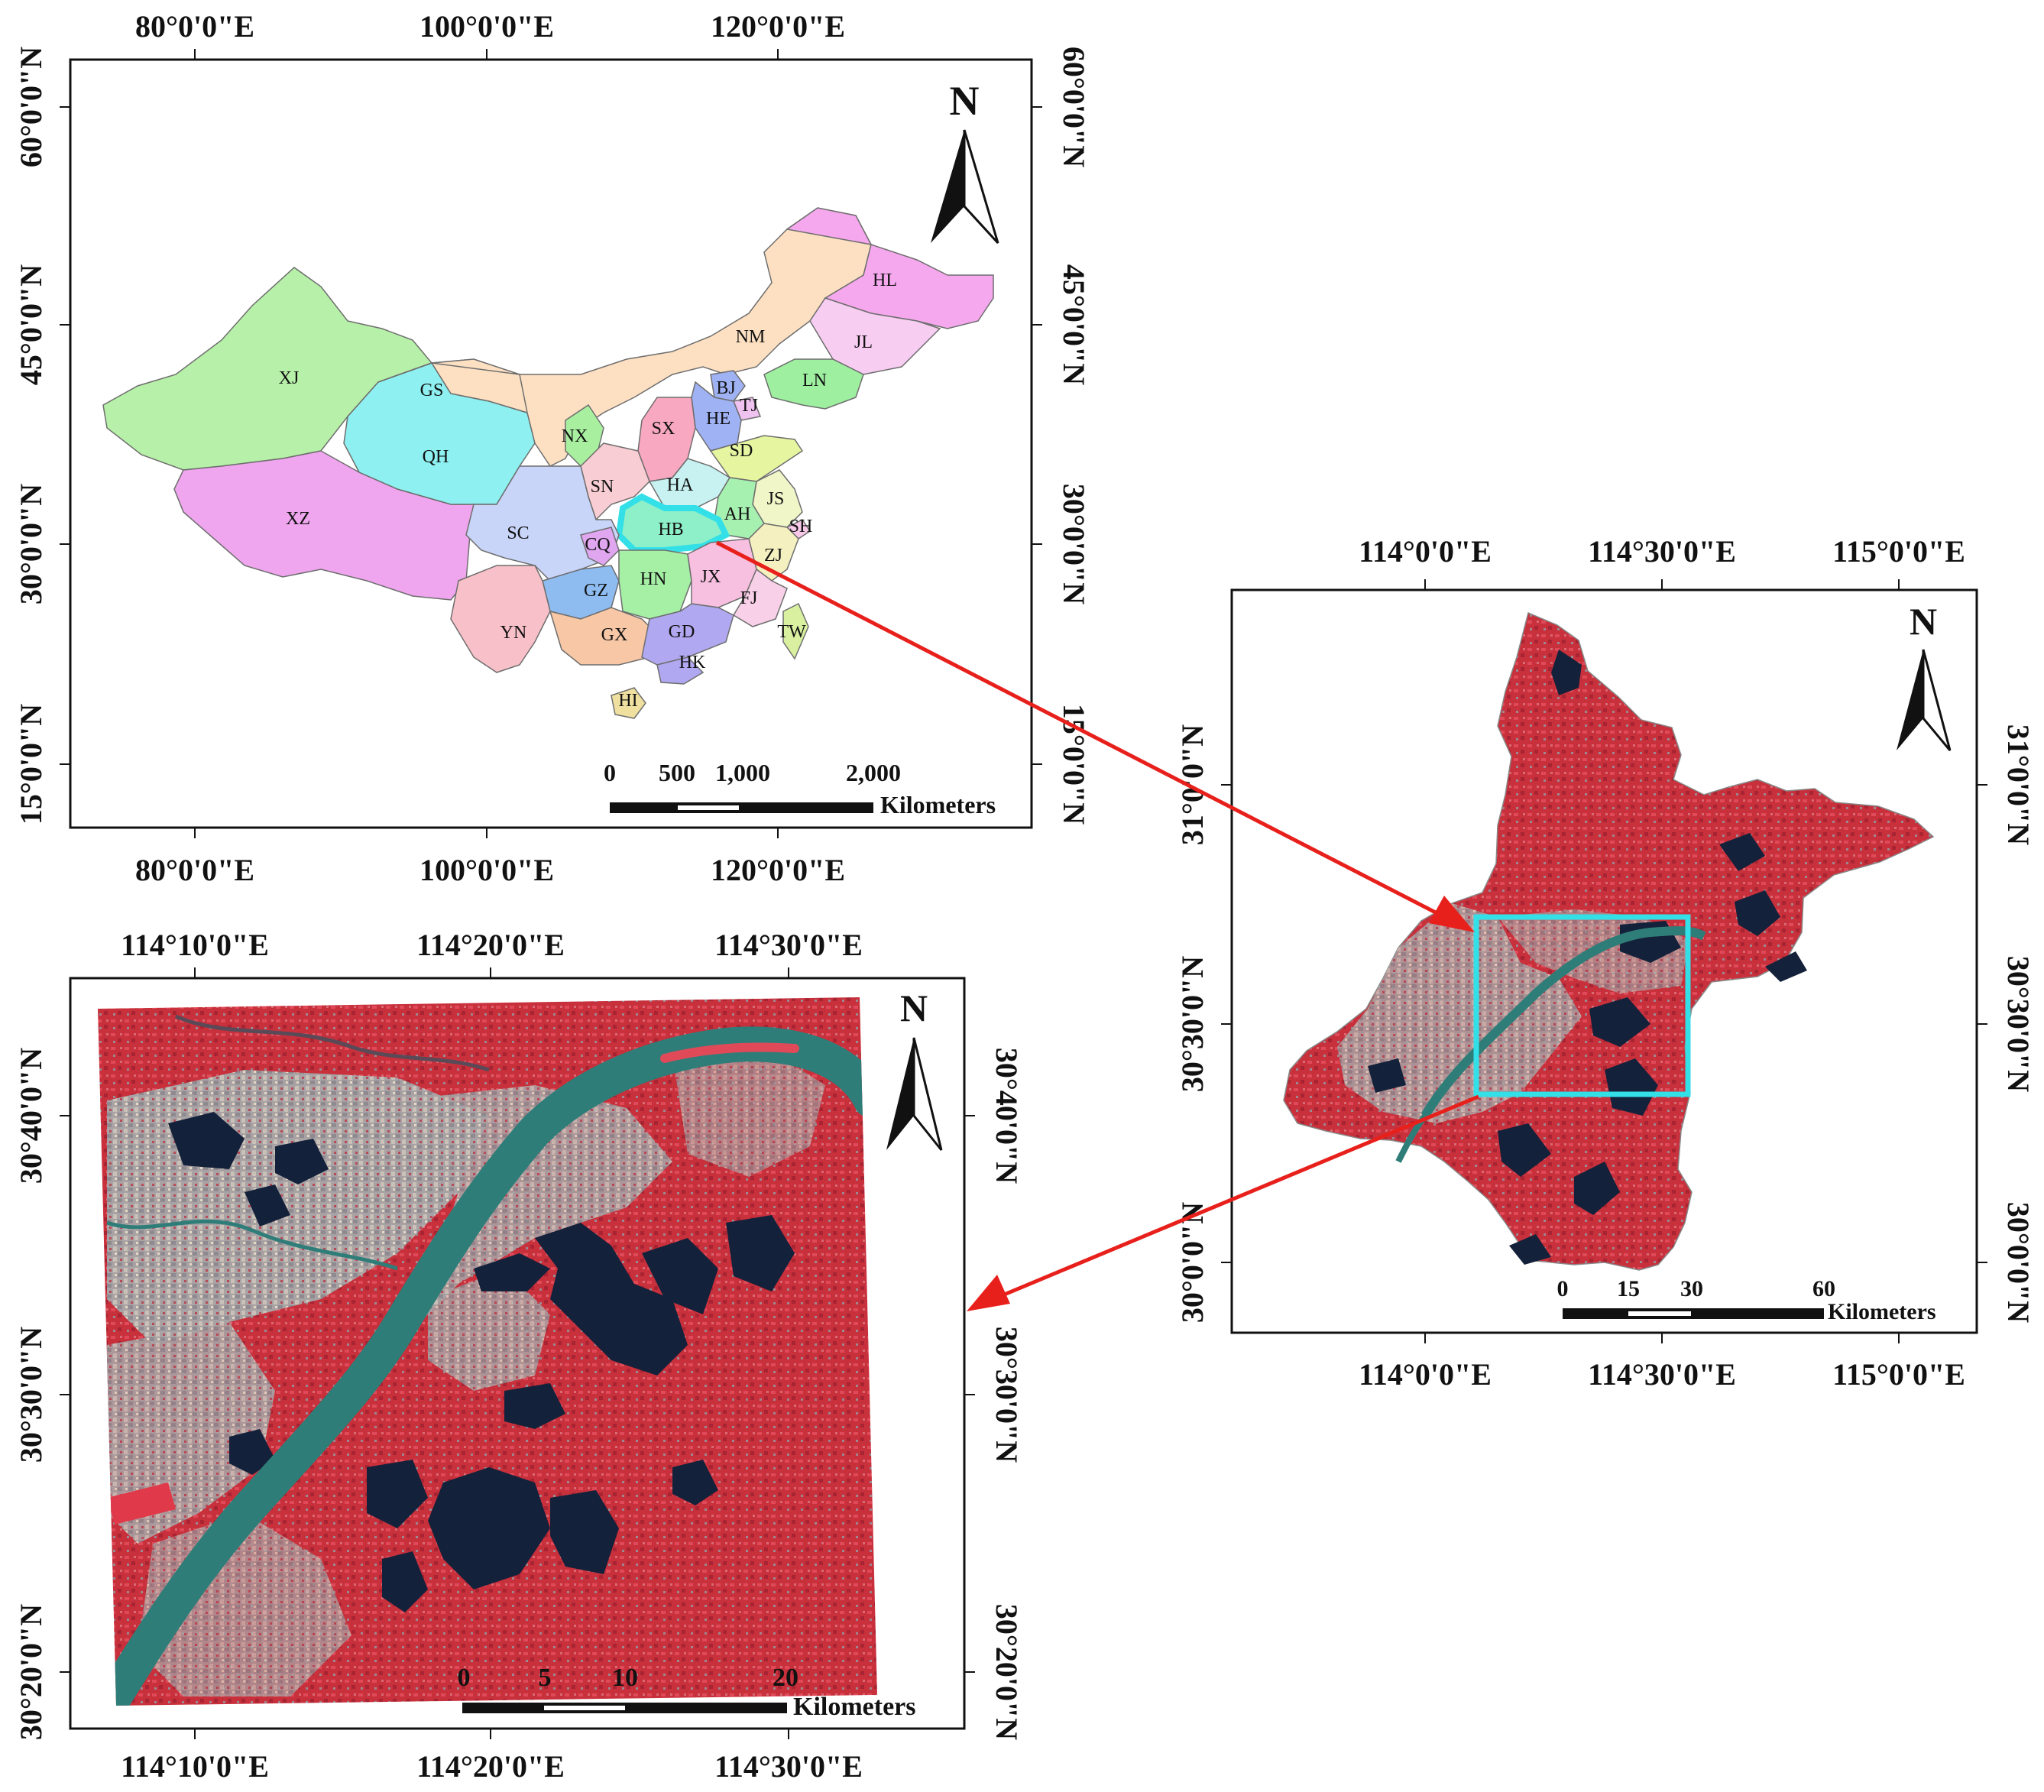  Describe the element at coordinates (486, 870) in the screenshot. I see `china-bottom-lon-label: 100°0'0"E` at that location.